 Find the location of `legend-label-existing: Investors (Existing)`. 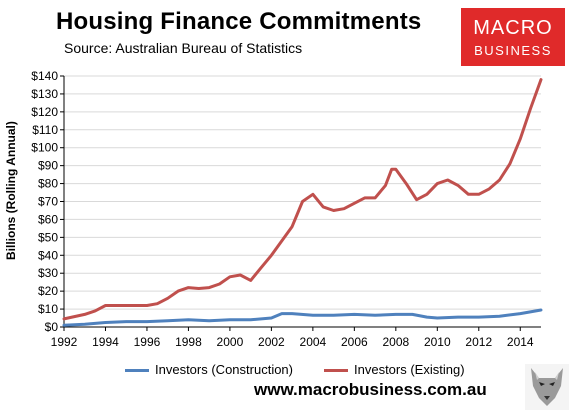

legend-label-existing: Investors (Existing) is located at coordinates (409, 369).